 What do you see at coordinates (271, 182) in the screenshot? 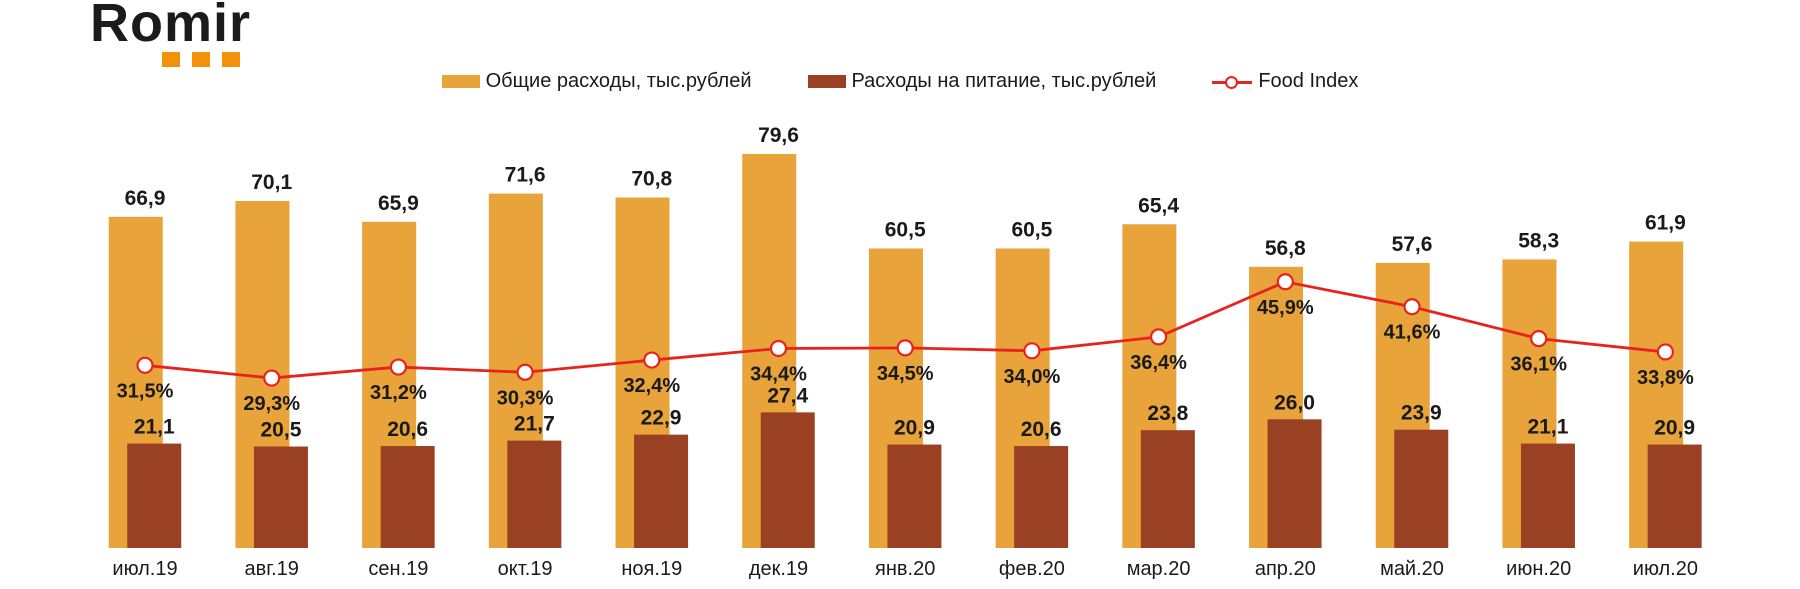
I see `total-expenses-value-label: 70,1` at bounding box center [271, 182].